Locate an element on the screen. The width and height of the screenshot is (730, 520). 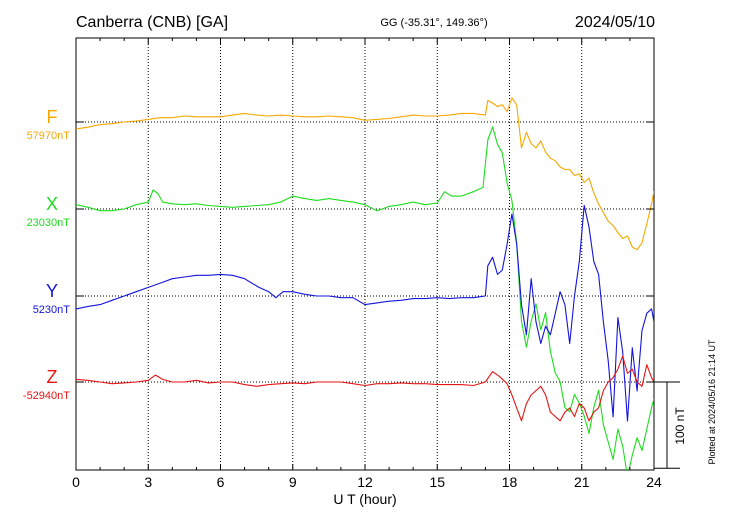
chart-title: Canberra (CNB) [GA] is located at coordinates (152, 22).